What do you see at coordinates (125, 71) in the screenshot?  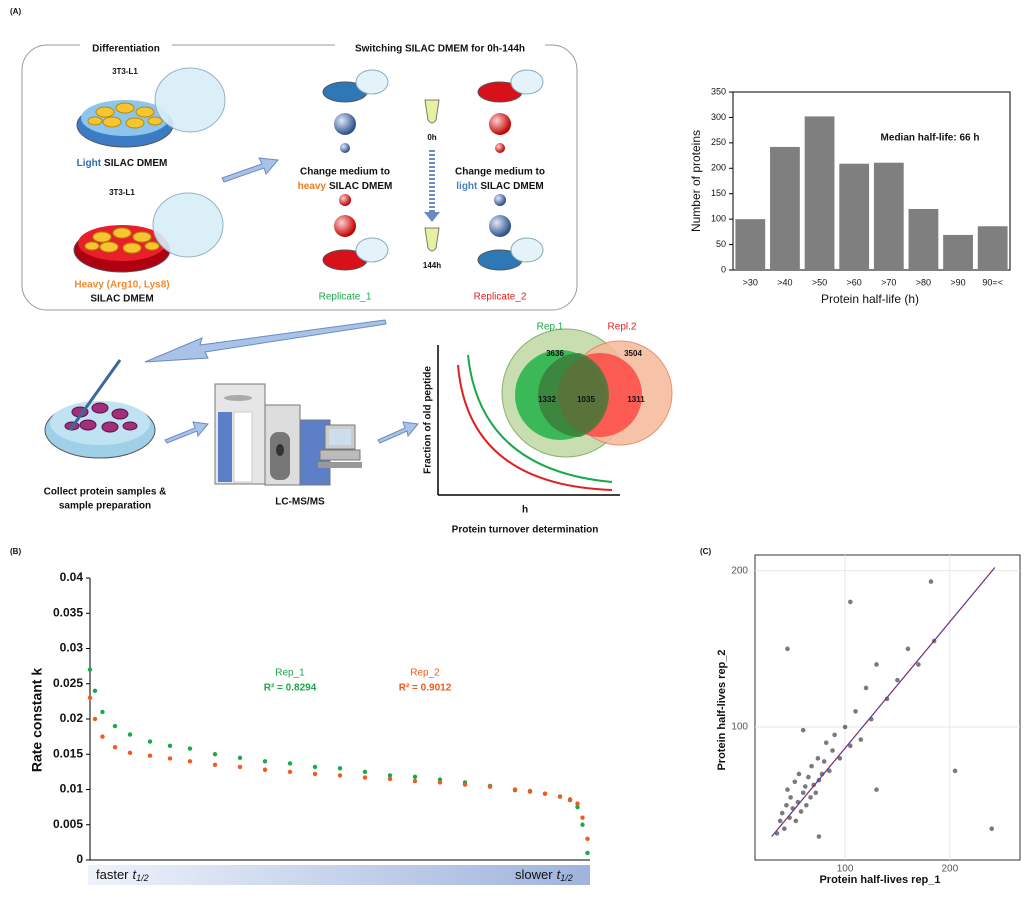 I see `text: 3T3-L1` at bounding box center [125, 71].